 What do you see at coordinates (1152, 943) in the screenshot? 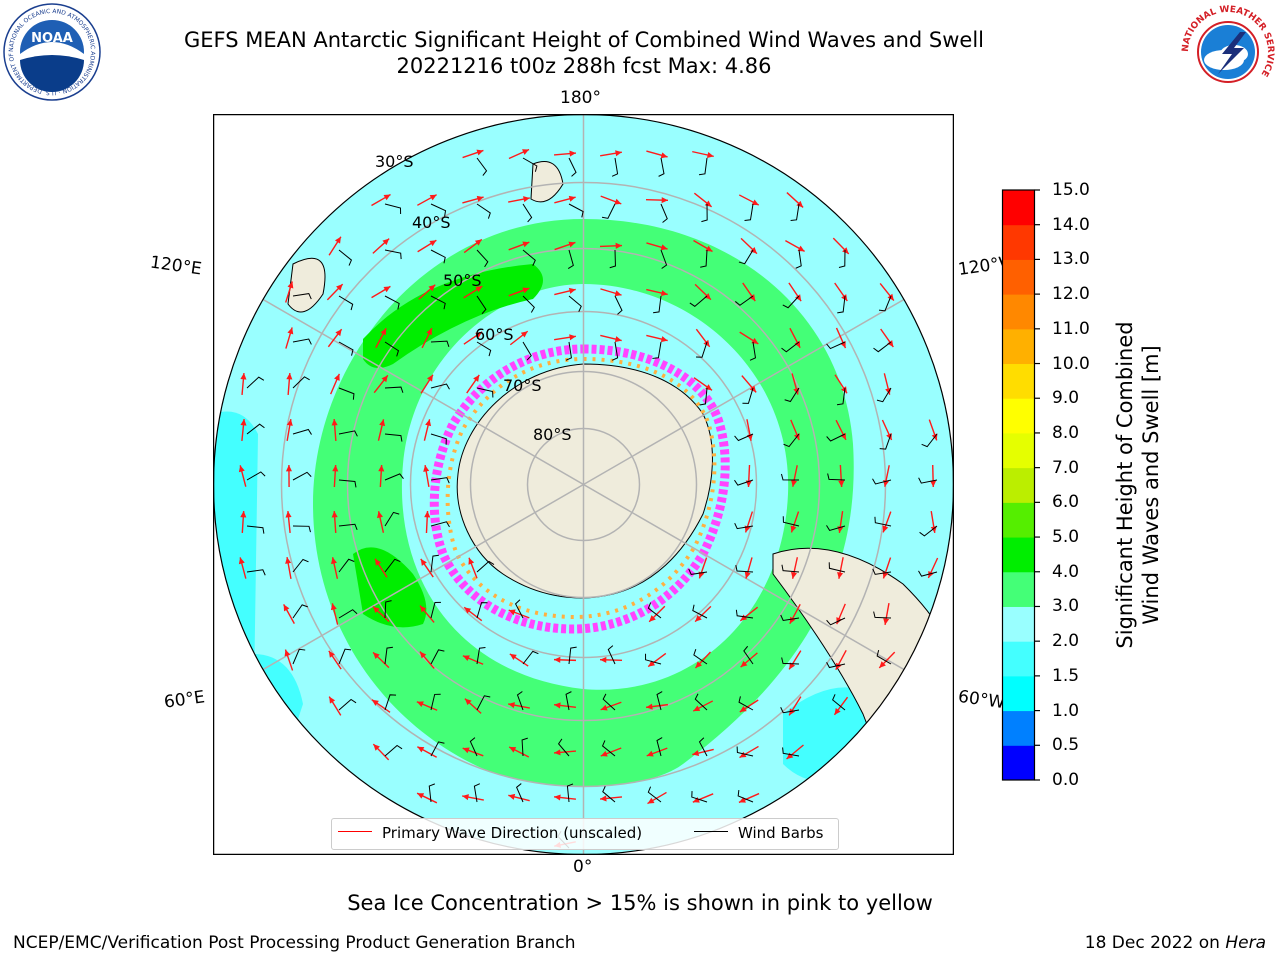
I see `date-text: 18 Dec 2022 on` at bounding box center [1152, 943].